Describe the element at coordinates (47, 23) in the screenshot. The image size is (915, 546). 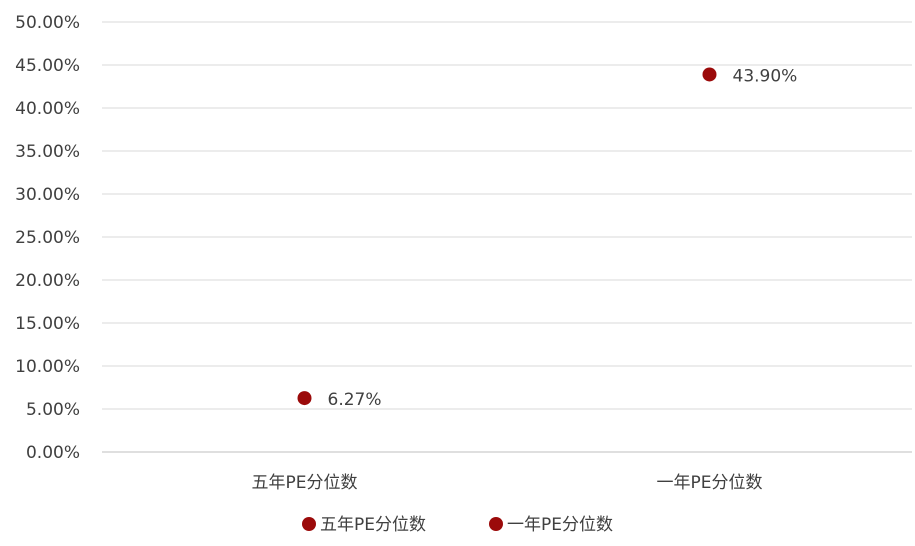
I see `y-tick-label: 50.00%` at that location.